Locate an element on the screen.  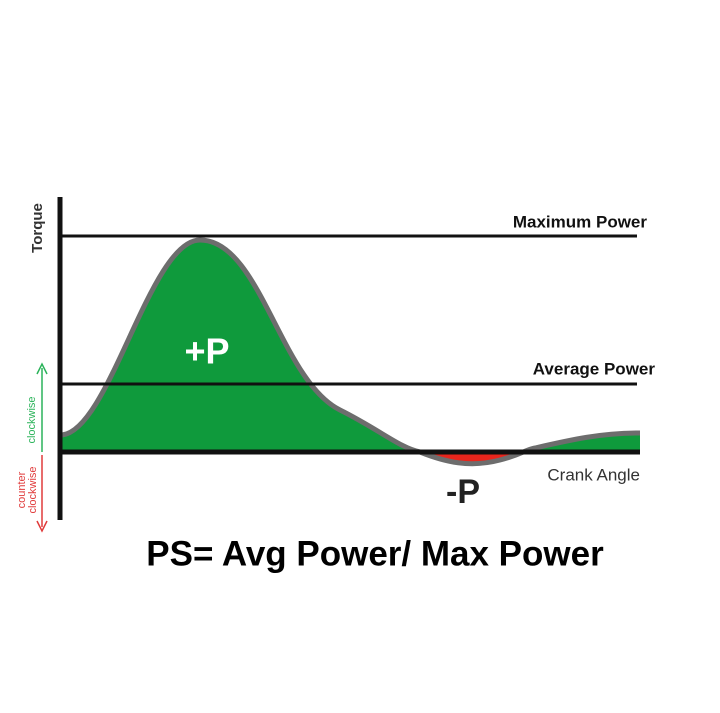
counter-clockwise-label: clockwise is located at coordinates (33, 489).